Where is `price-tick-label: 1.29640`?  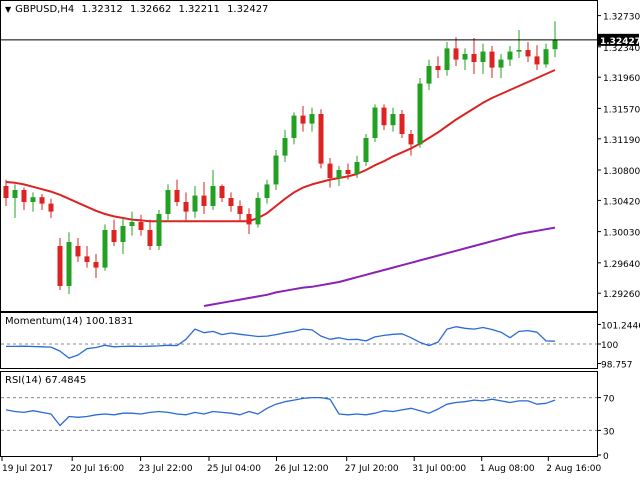 price-tick-label: 1.29640 is located at coordinates (621, 265).